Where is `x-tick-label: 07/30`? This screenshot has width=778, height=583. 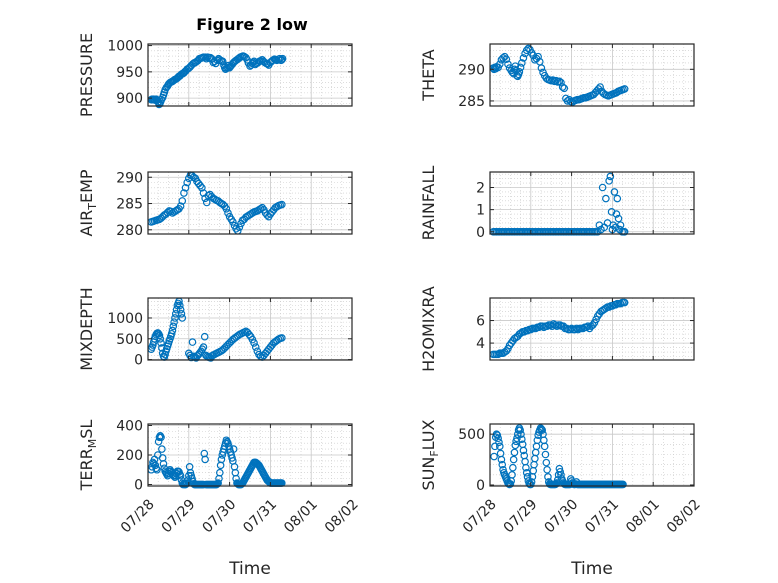
x-tick-label: 07/30 is located at coordinates (220, 516).